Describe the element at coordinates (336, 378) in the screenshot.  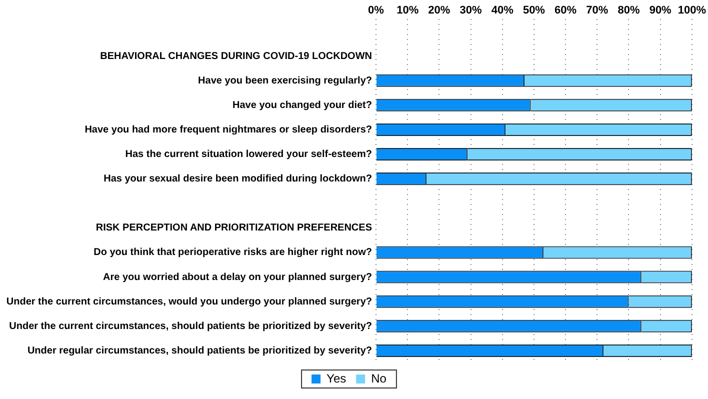
I see `legend-label: Yes` at that location.